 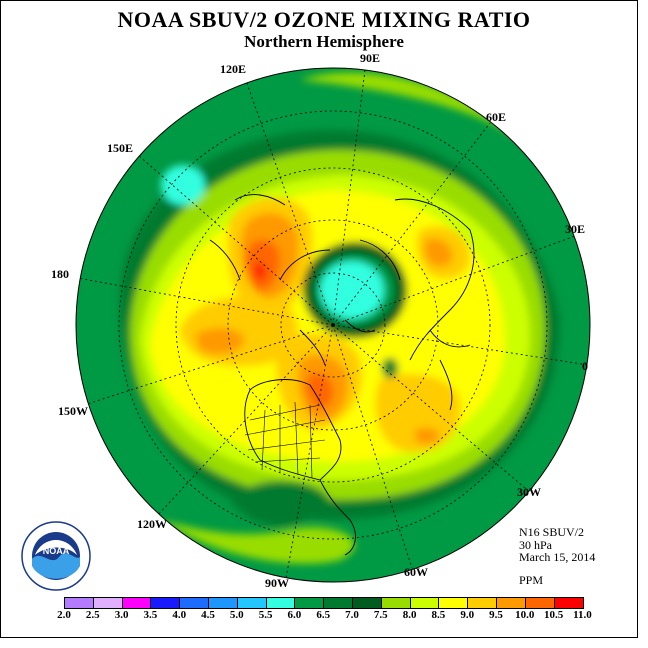 I want to click on color-tick-label: 5.5, so click(x=265, y=615).